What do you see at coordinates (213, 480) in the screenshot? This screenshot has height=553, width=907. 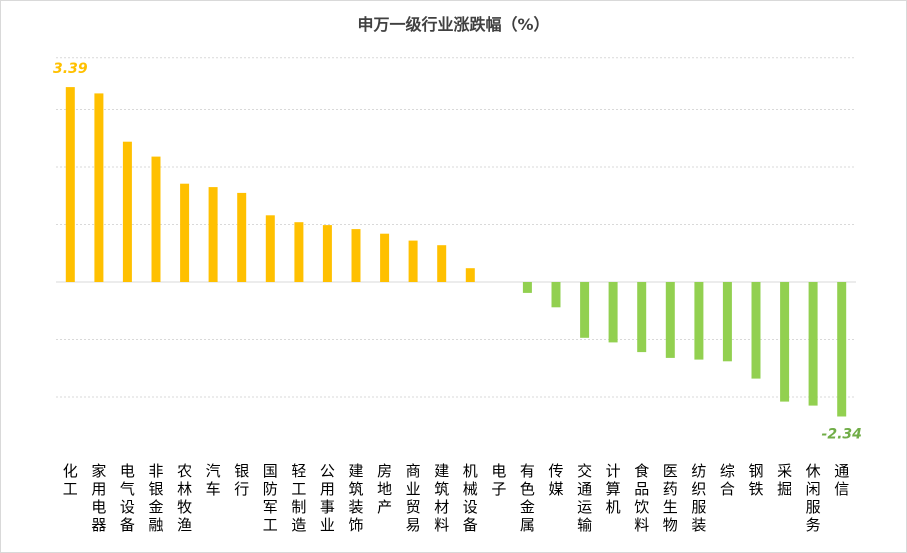 I see `category-label: 汽车` at bounding box center [213, 480].